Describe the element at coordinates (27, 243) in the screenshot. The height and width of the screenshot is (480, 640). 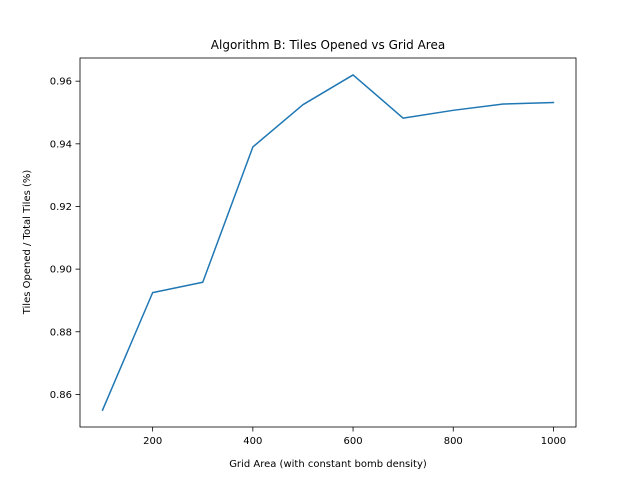
I see `y-axis-label: Tiles Opened / Total Tiles (%)` at that location.